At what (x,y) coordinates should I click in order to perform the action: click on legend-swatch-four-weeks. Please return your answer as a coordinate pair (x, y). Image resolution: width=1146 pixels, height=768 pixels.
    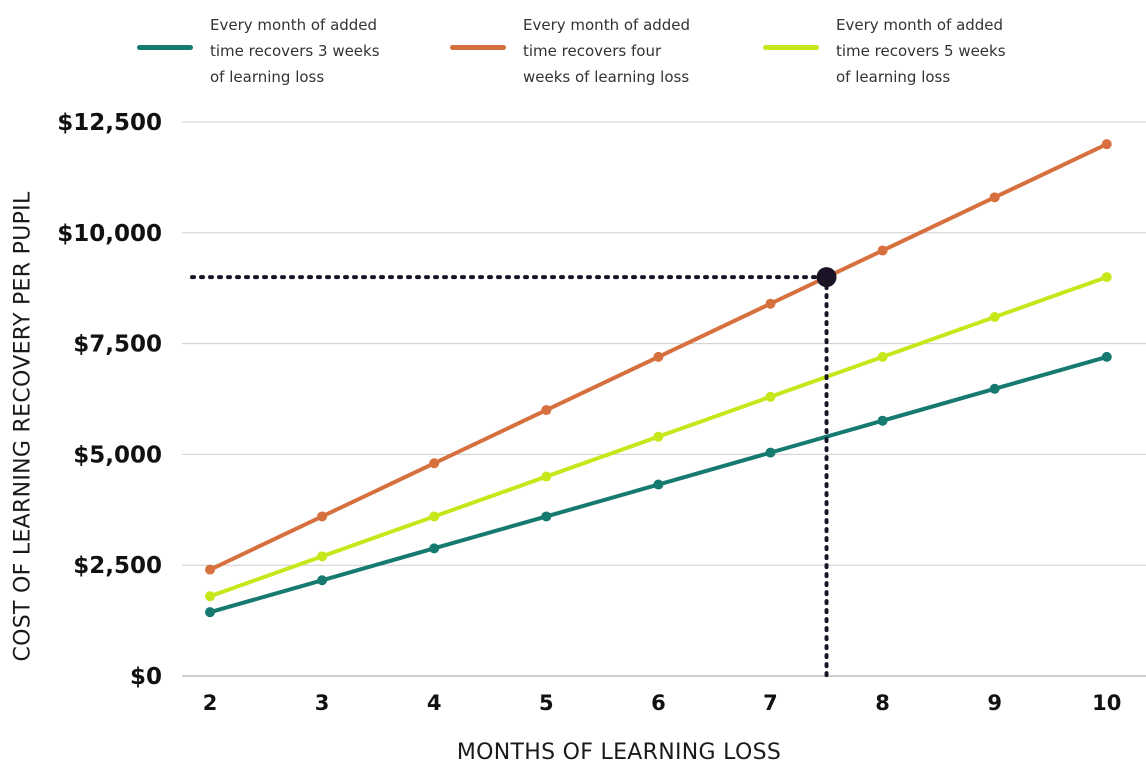
    Looking at the image, I should click on (478, 47).